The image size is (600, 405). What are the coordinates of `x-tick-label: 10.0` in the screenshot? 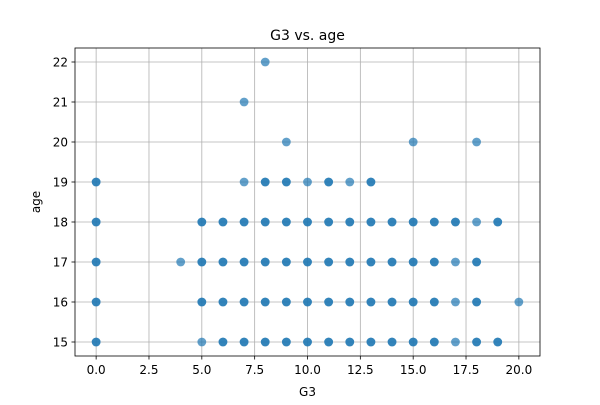 It's located at (307, 370).